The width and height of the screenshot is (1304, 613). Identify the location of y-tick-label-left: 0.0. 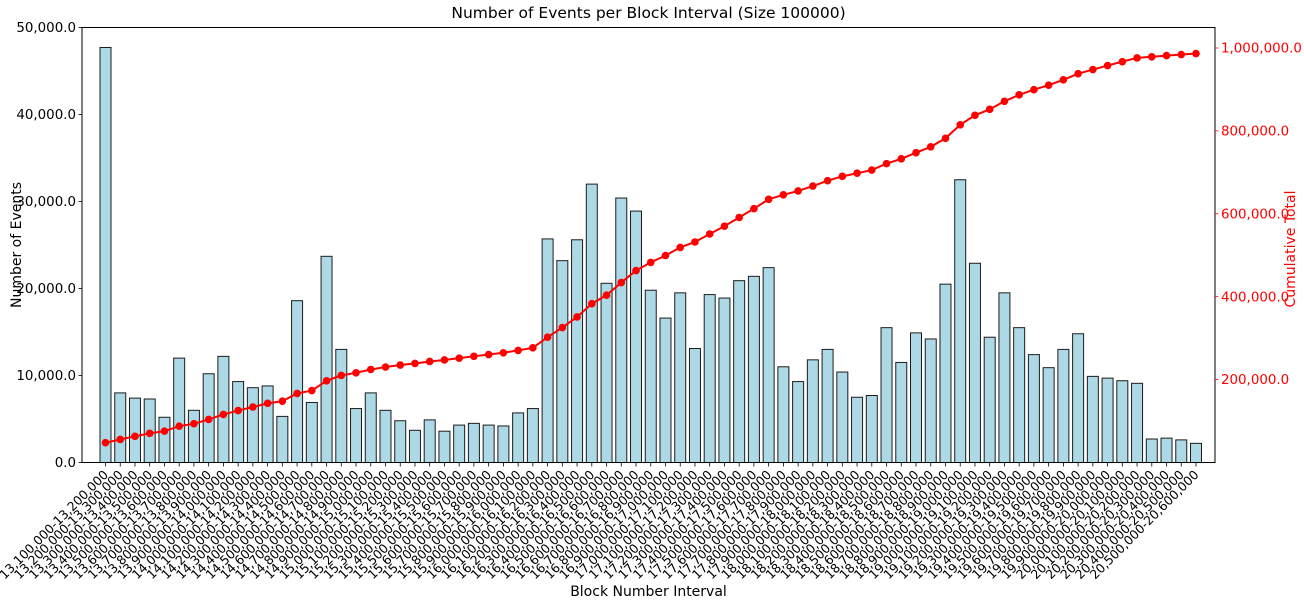
(65, 463).